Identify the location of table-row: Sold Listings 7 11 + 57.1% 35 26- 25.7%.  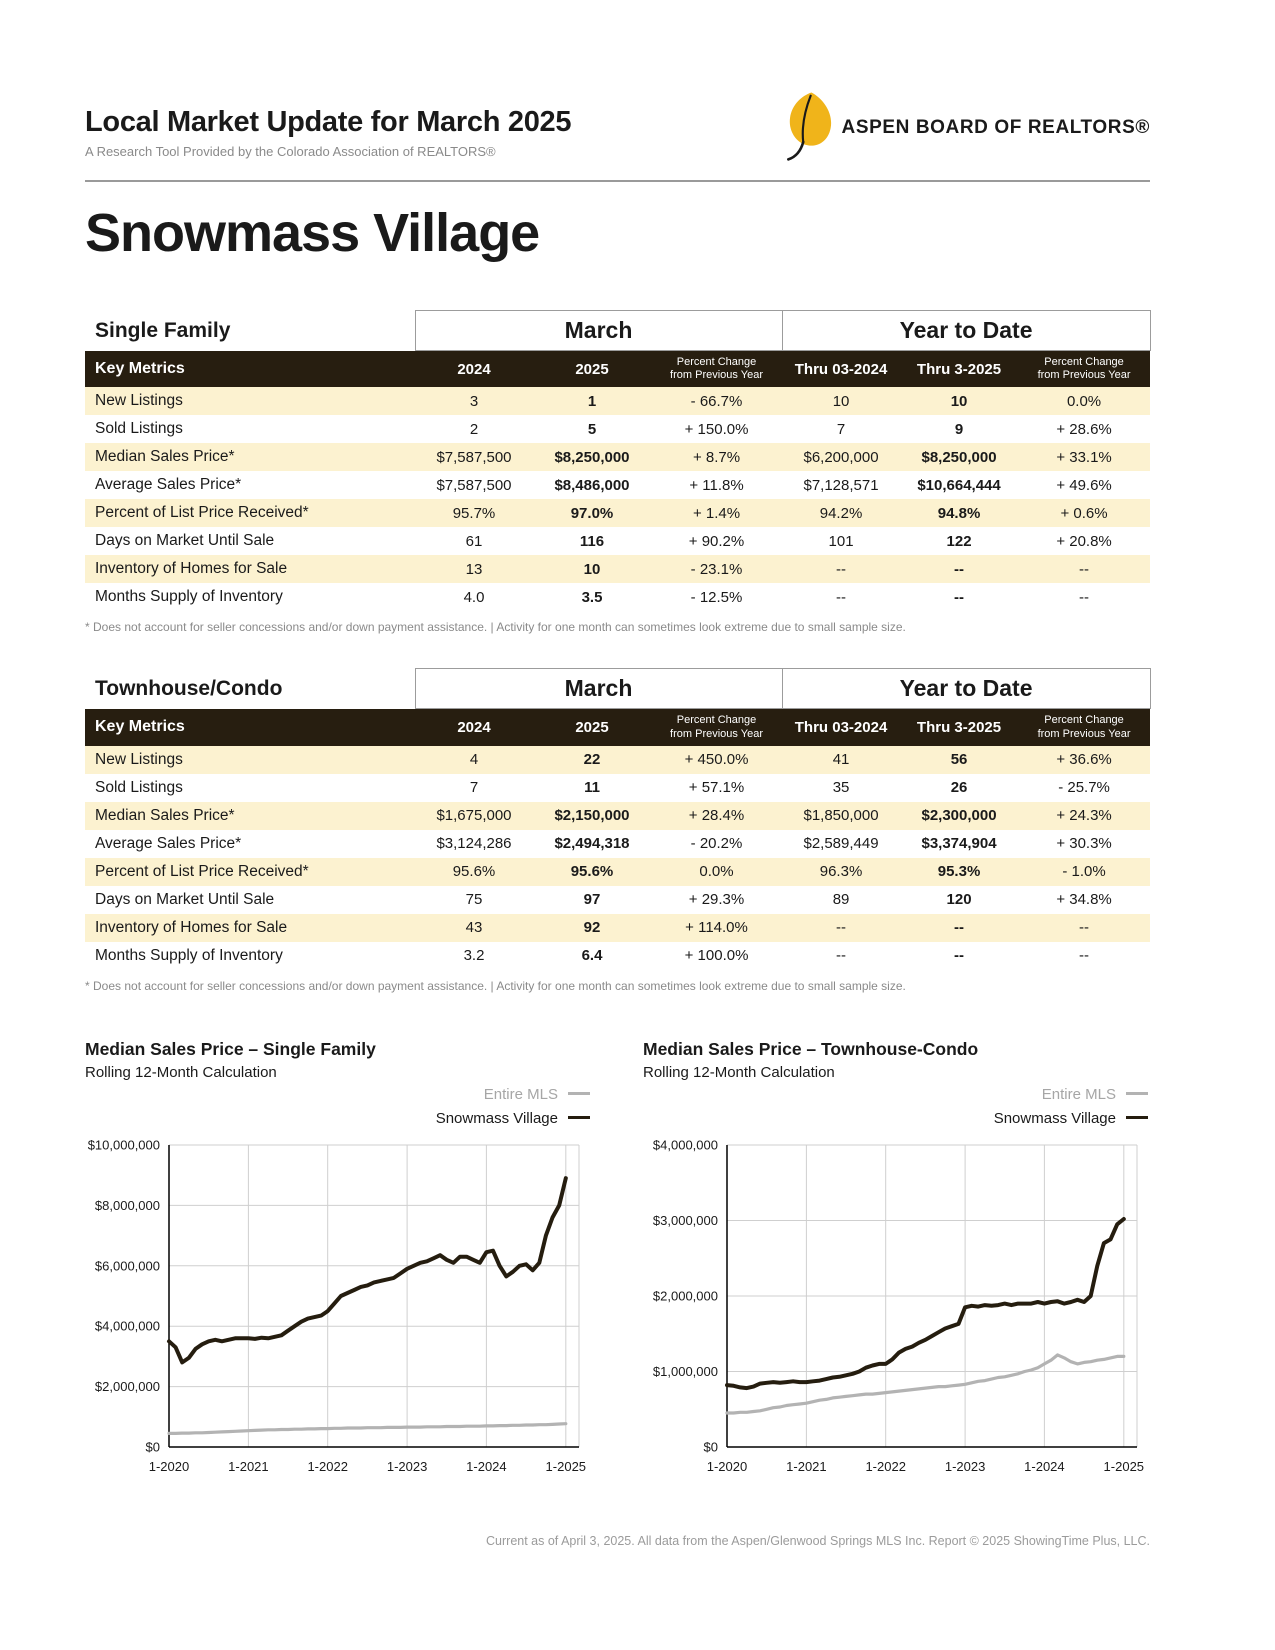
(618, 787).